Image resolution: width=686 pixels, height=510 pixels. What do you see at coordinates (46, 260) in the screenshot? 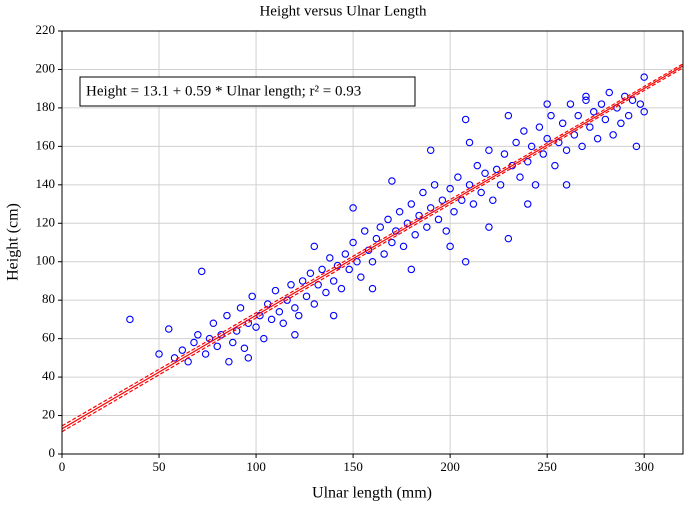
I see `y-tick-label: 100` at bounding box center [46, 260].